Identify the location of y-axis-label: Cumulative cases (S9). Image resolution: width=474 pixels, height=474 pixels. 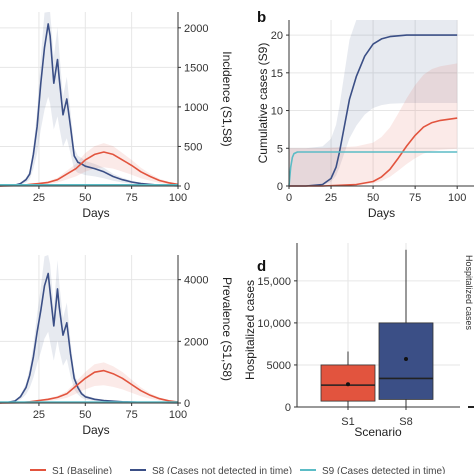
(263, 103).